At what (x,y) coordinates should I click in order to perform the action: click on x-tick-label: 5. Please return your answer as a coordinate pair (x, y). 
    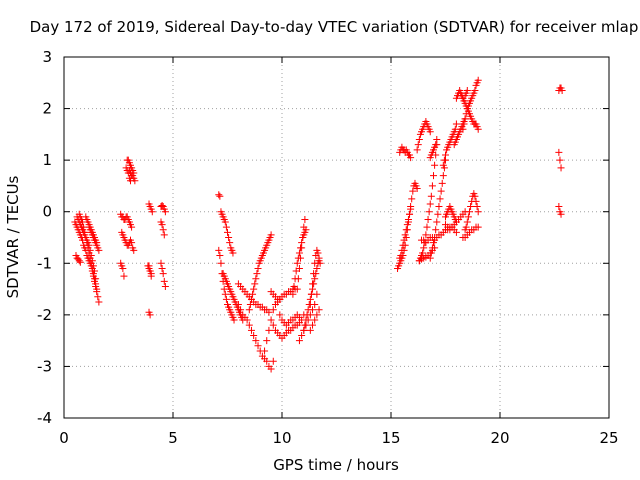
    Looking at the image, I should click on (173, 438).